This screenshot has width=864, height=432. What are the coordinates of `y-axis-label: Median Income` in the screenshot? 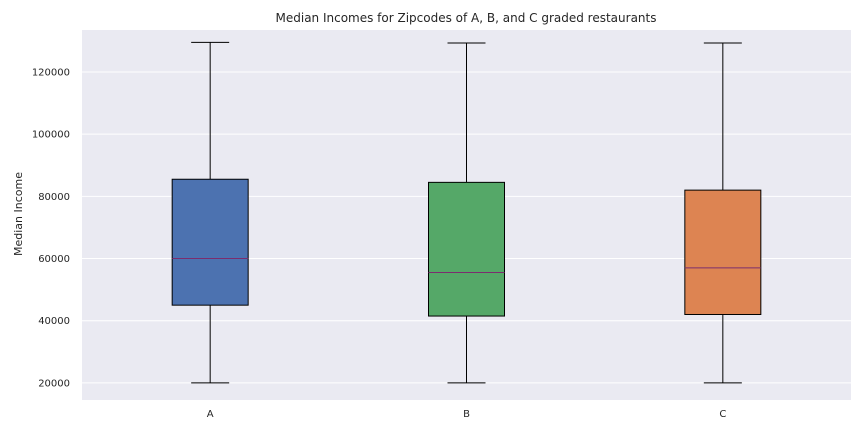 It's located at (18, 214).